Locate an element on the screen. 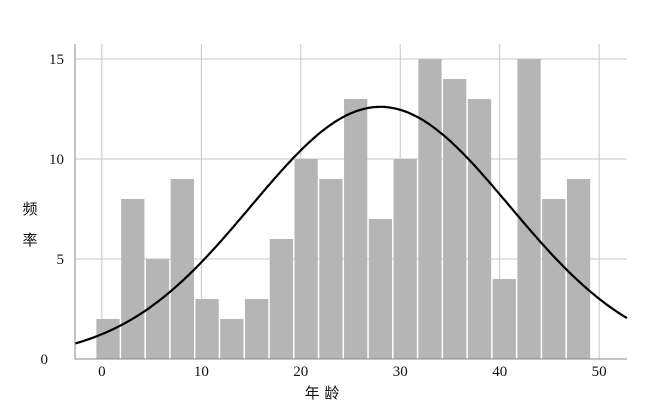 Image resolution: width=653 pixels, height=409 pixels. y-tick-label: 5 is located at coordinates (61, 260).